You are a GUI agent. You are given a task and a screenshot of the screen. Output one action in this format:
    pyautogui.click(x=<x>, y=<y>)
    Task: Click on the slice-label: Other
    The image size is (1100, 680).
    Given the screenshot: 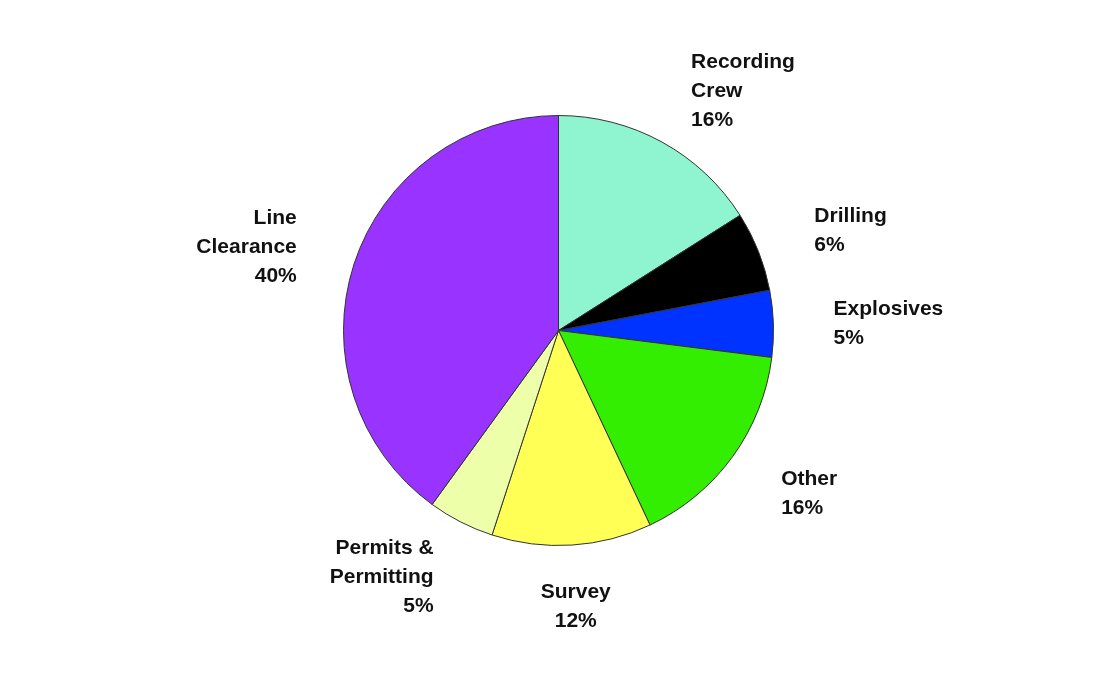 What is the action you would take?
    pyautogui.click(x=809, y=478)
    